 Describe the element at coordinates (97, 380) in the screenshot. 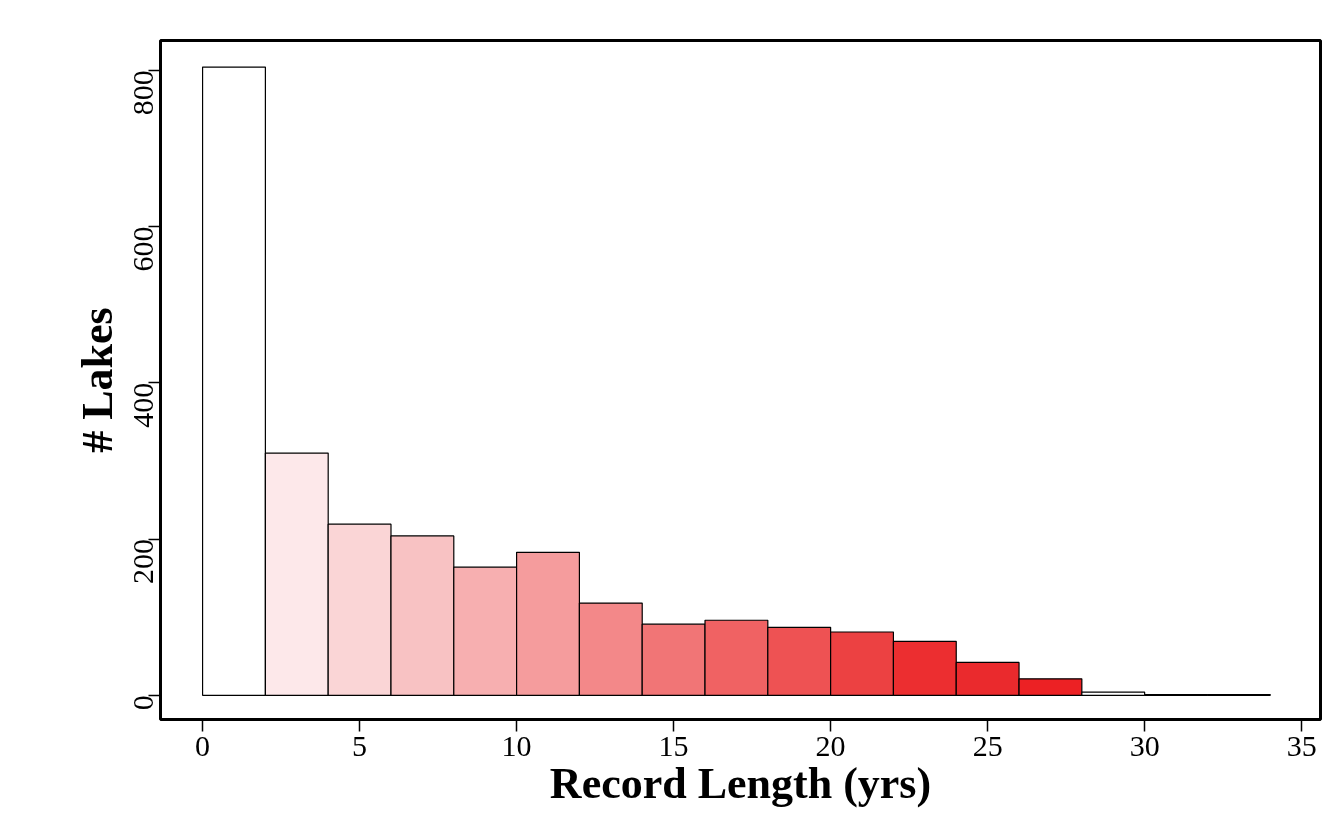

I see `y-axis-title: # Lakes` at that location.